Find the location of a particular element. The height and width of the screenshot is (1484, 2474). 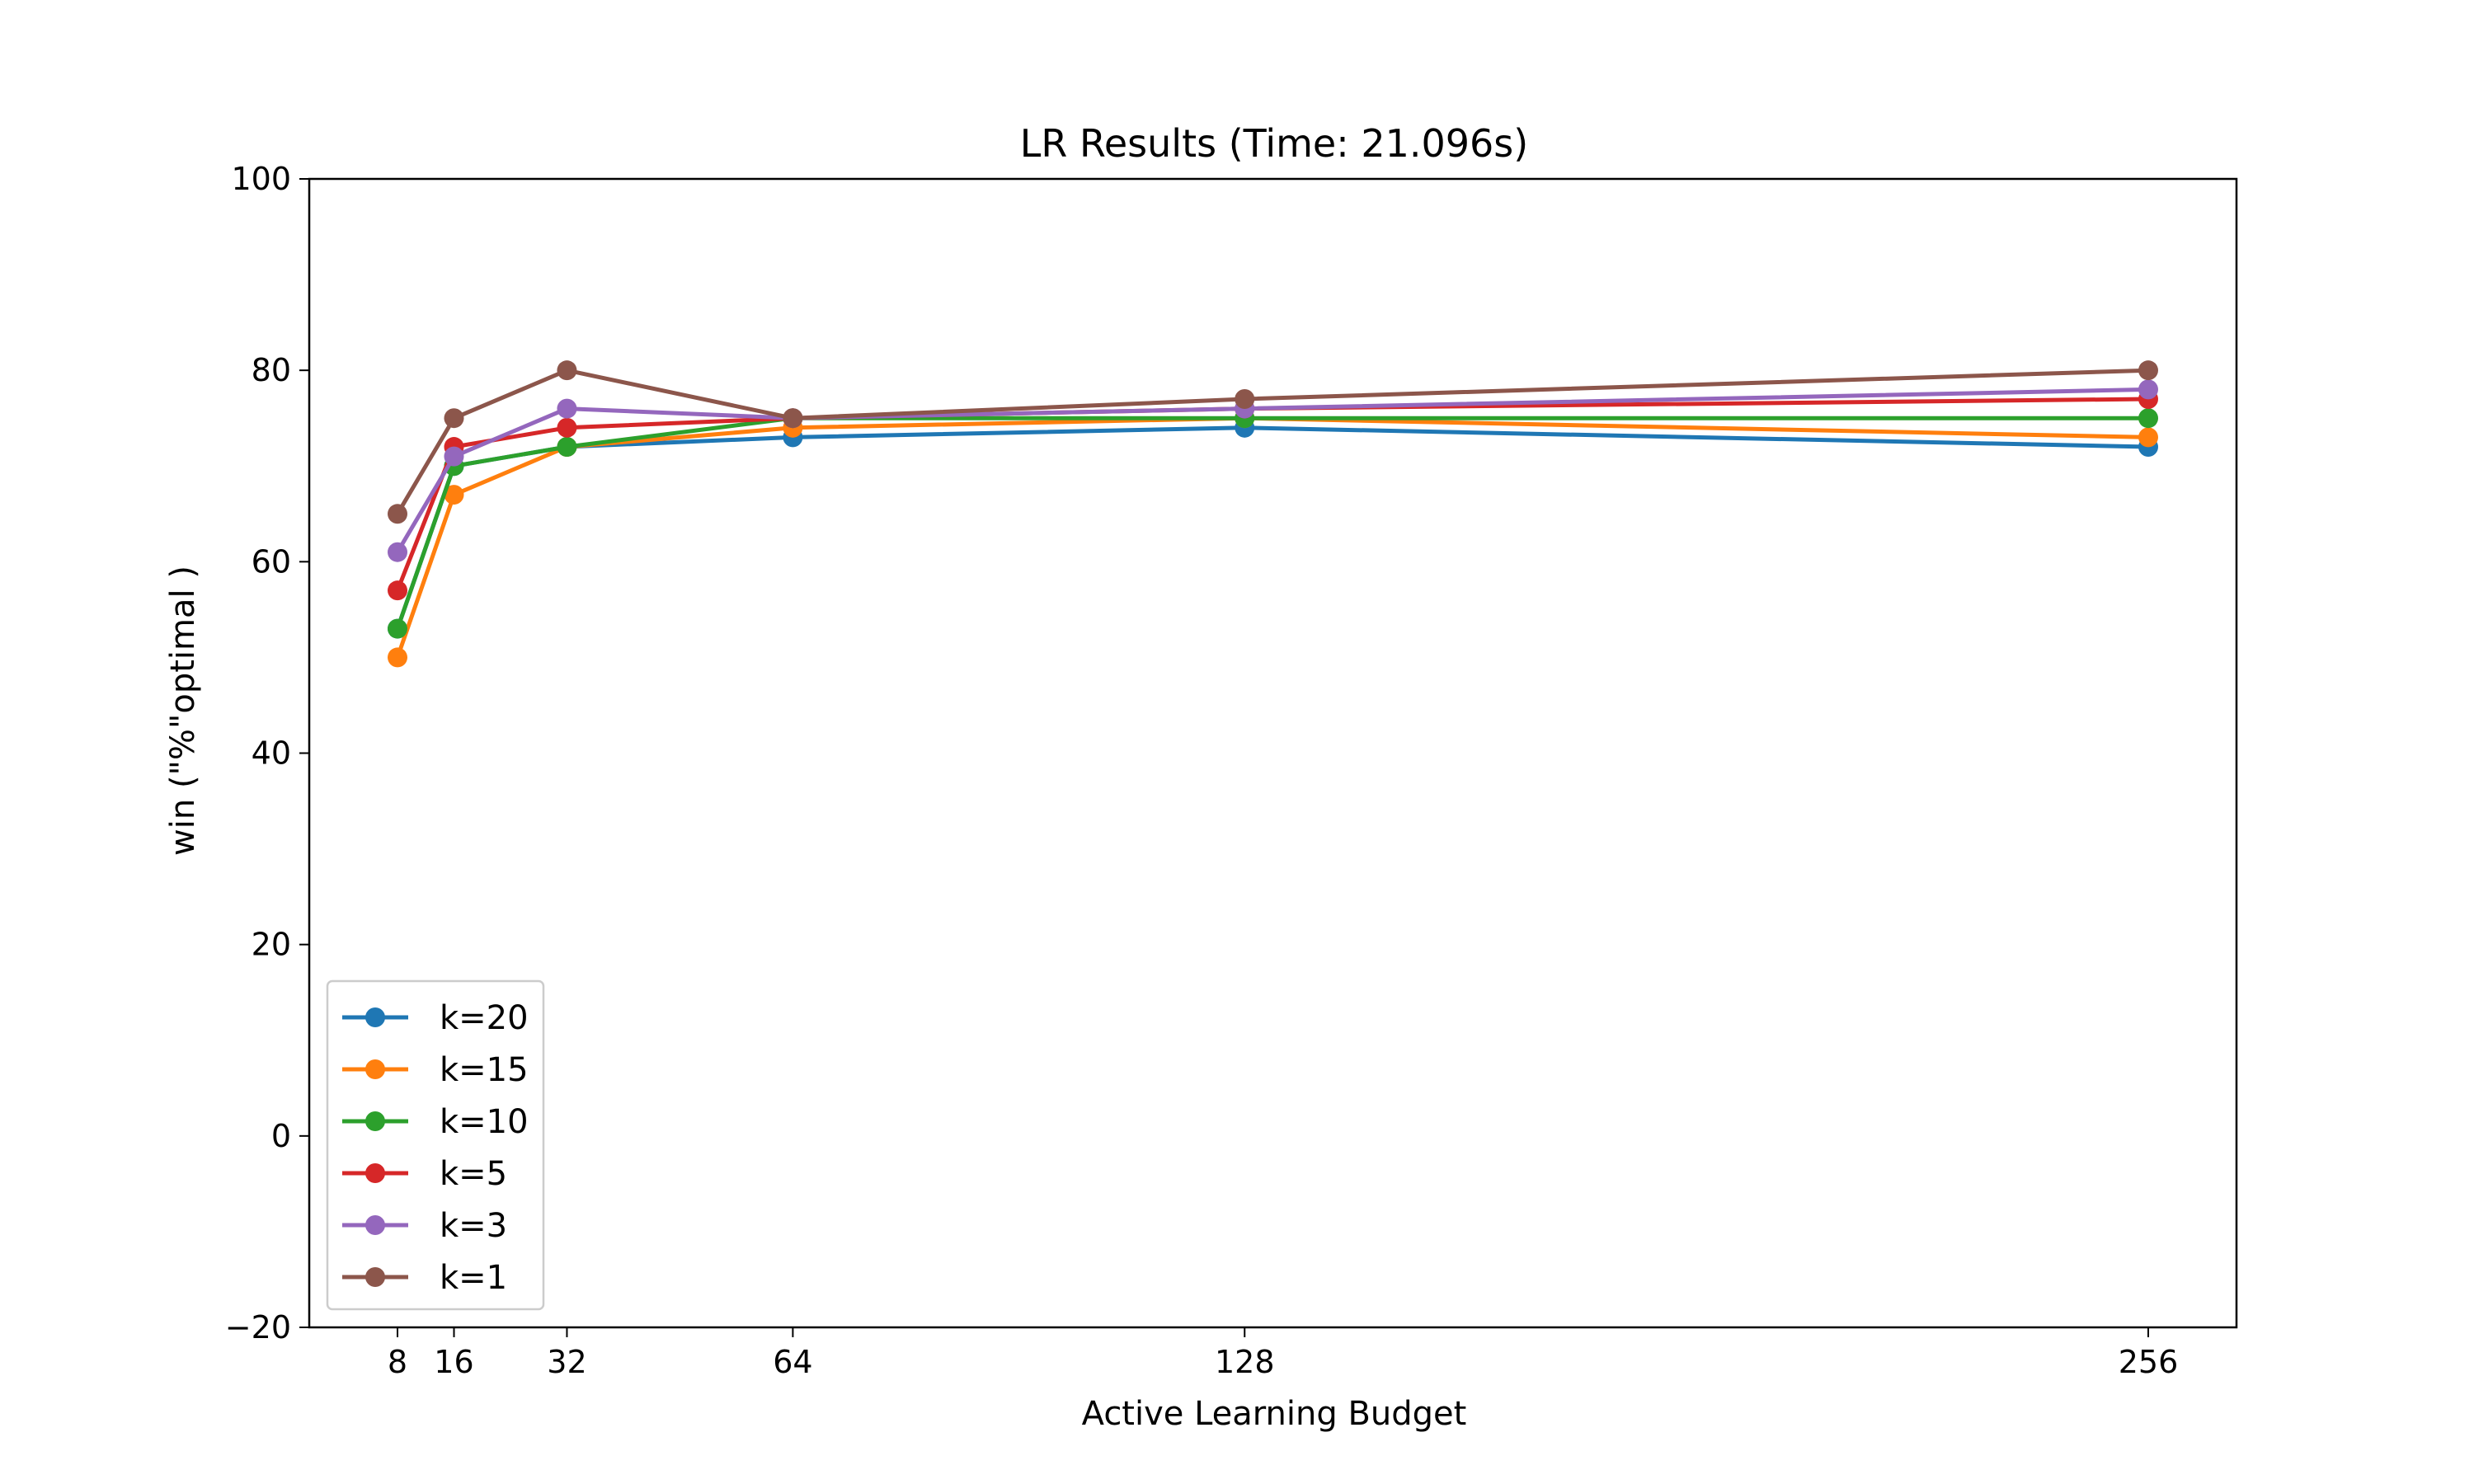

legend-label: k=10 is located at coordinates (484, 1122).